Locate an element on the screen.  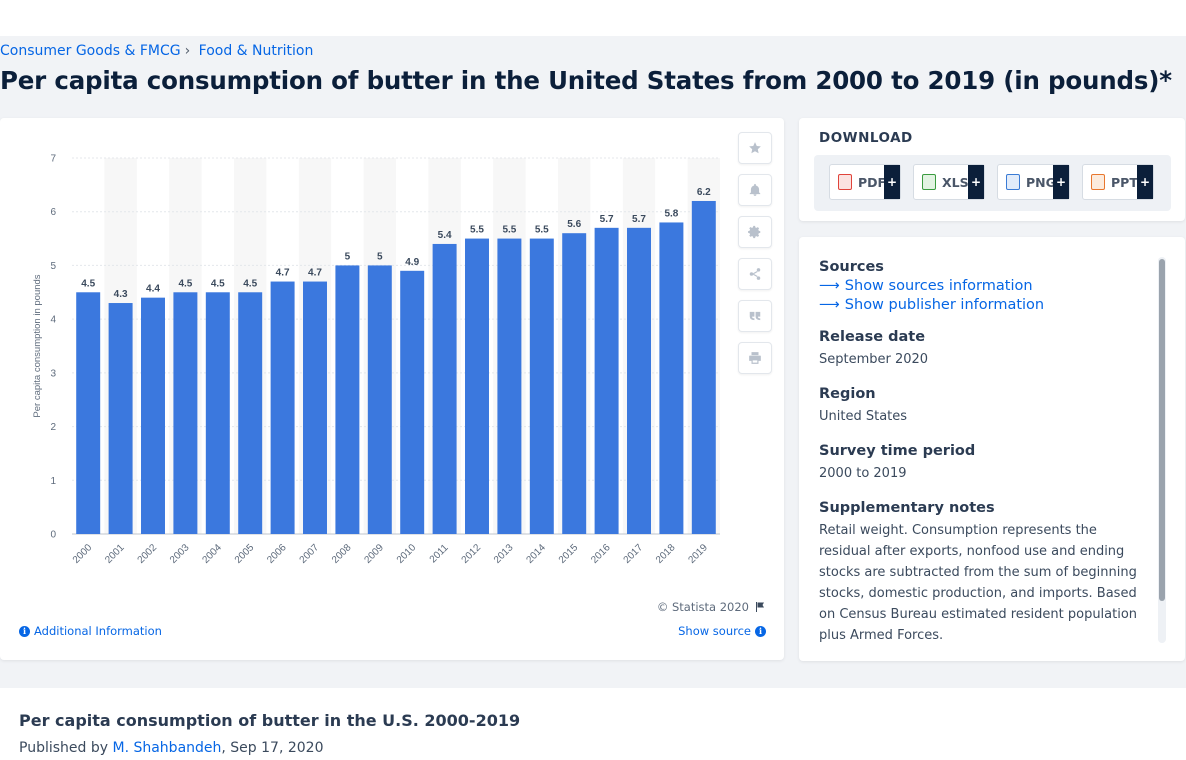
download-png-plus: + is located at coordinates (1061, 182).